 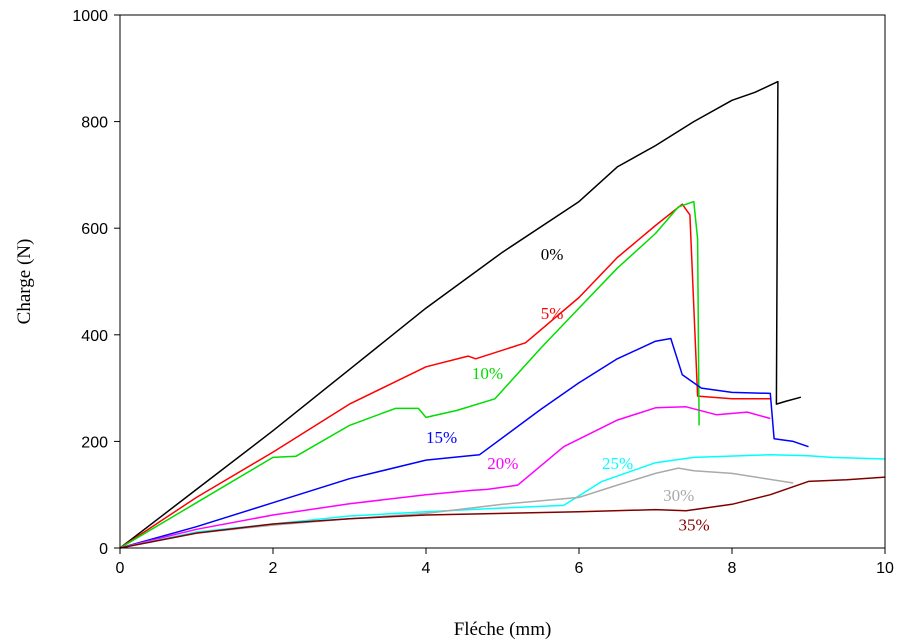 I want to click on series-label-0pct: 0%, so click(x=552, y=254).